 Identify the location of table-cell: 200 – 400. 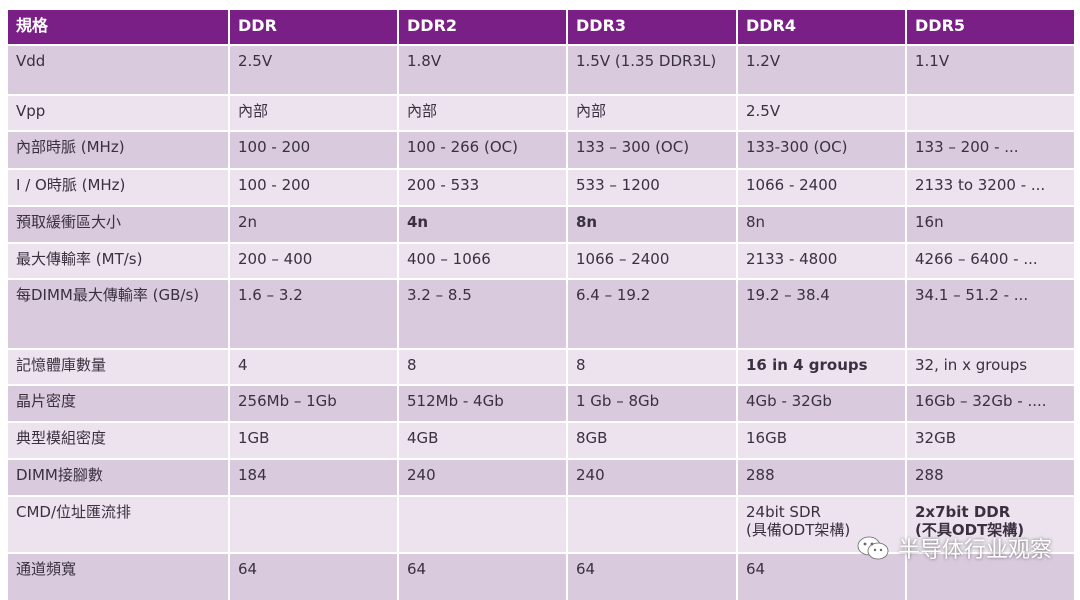
(313, 261).